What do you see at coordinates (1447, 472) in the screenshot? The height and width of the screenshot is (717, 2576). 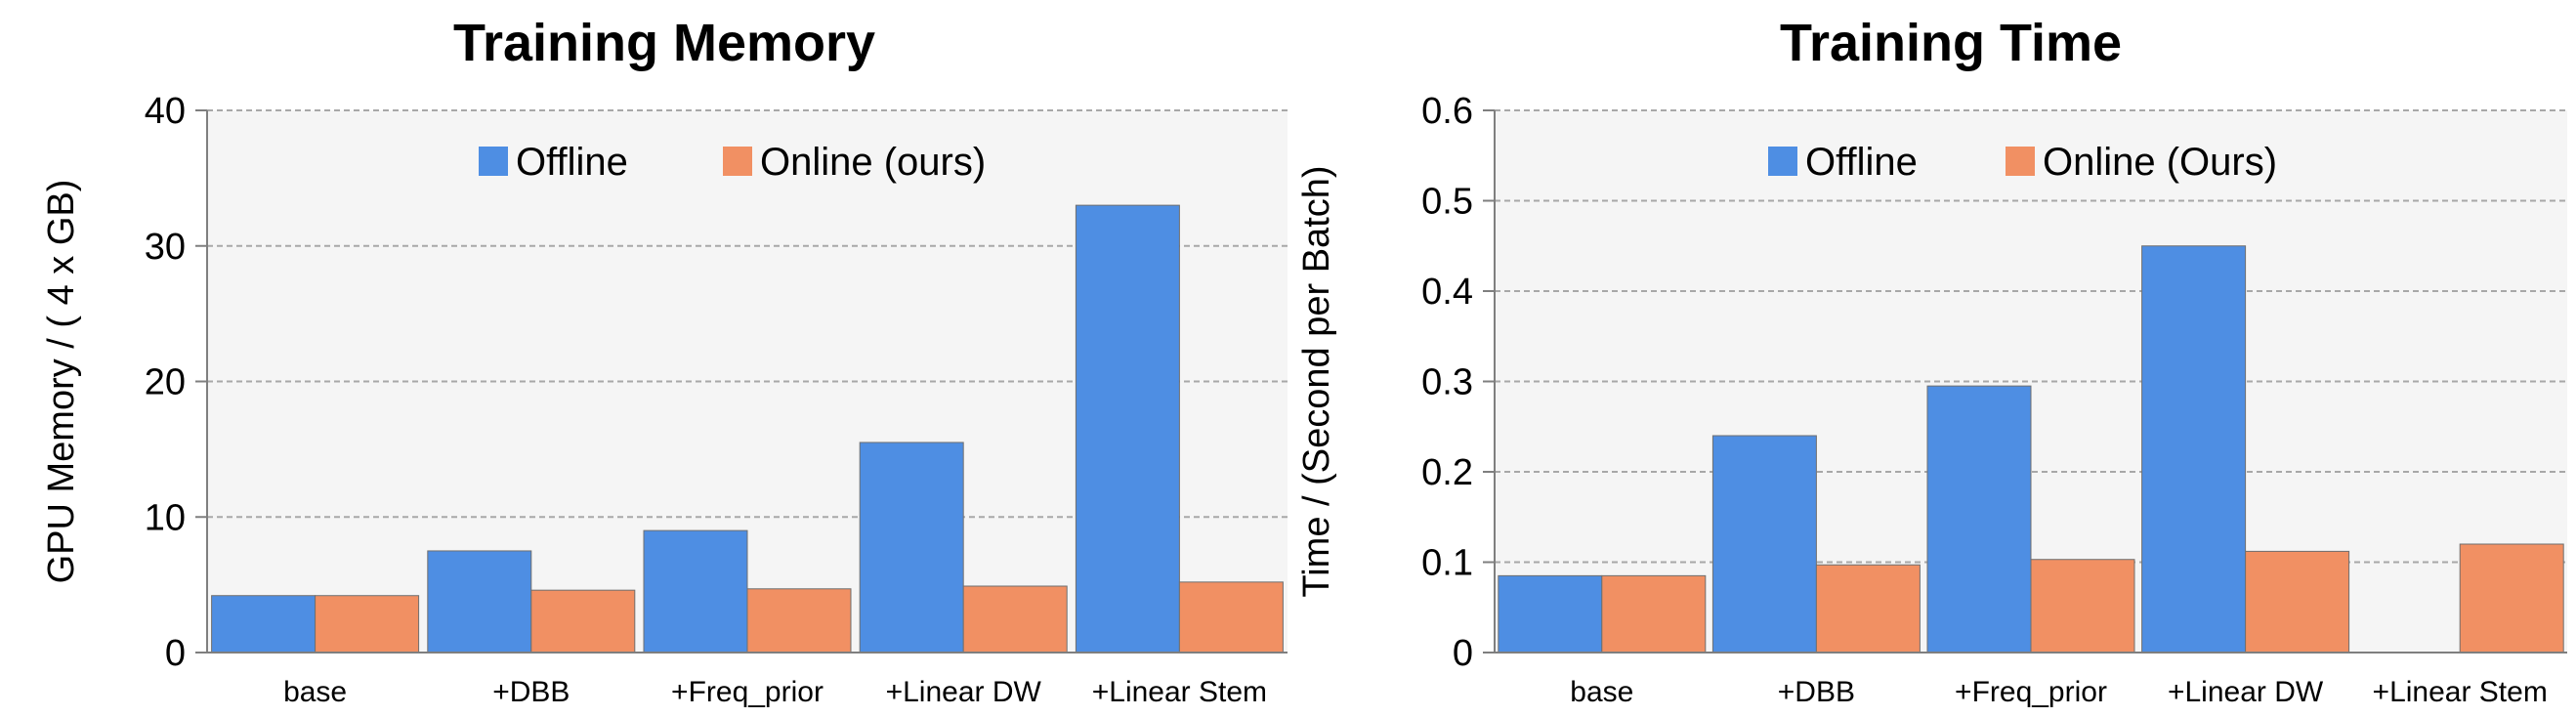 I see `y-tick-label: 0.2` at bounding box center [1447, 472].